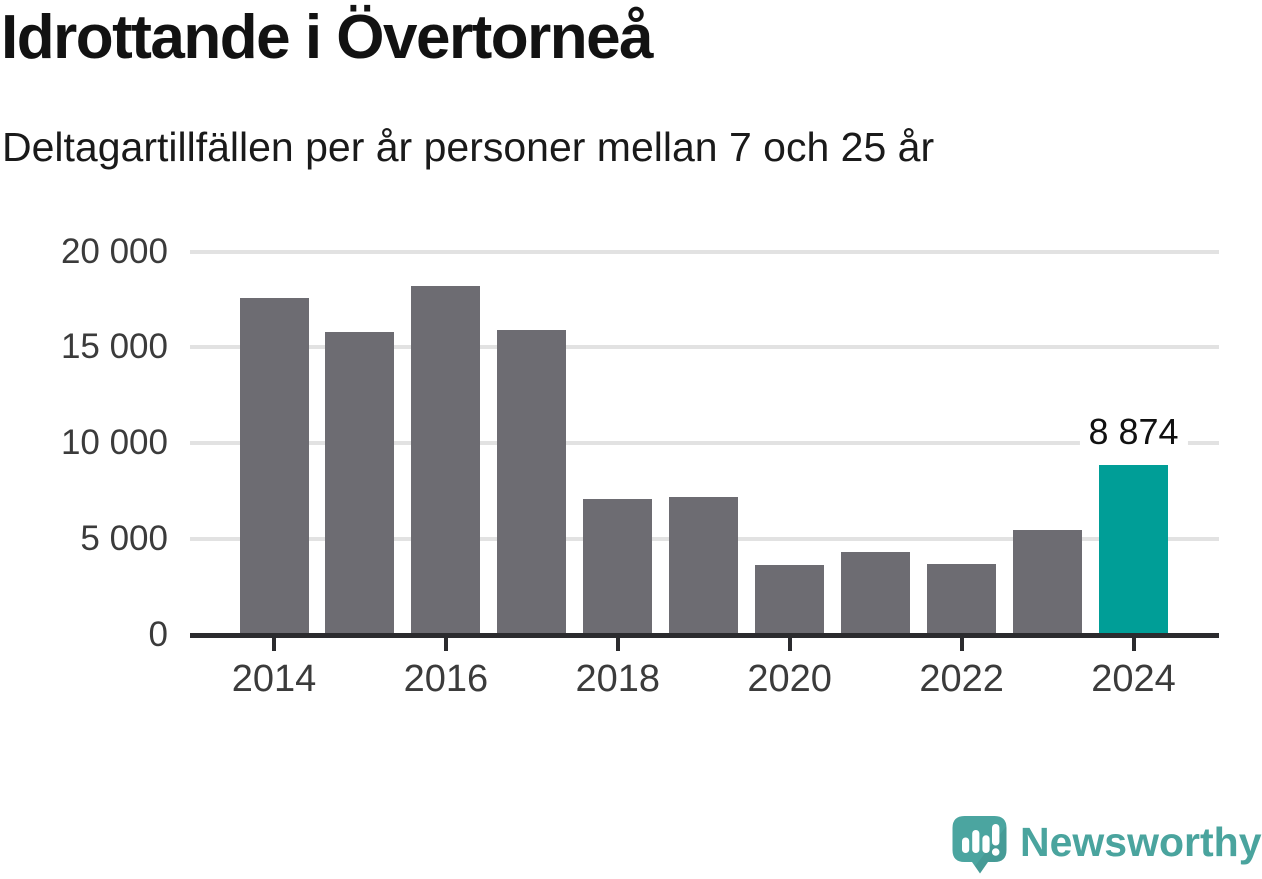 The height and width of the screenshot is (879, 1262). What do you see at coordinates (327, 37) in the screenshot?
I see `chart-title: Idrottande i Övertorneå` at bounding box center [327, 37].